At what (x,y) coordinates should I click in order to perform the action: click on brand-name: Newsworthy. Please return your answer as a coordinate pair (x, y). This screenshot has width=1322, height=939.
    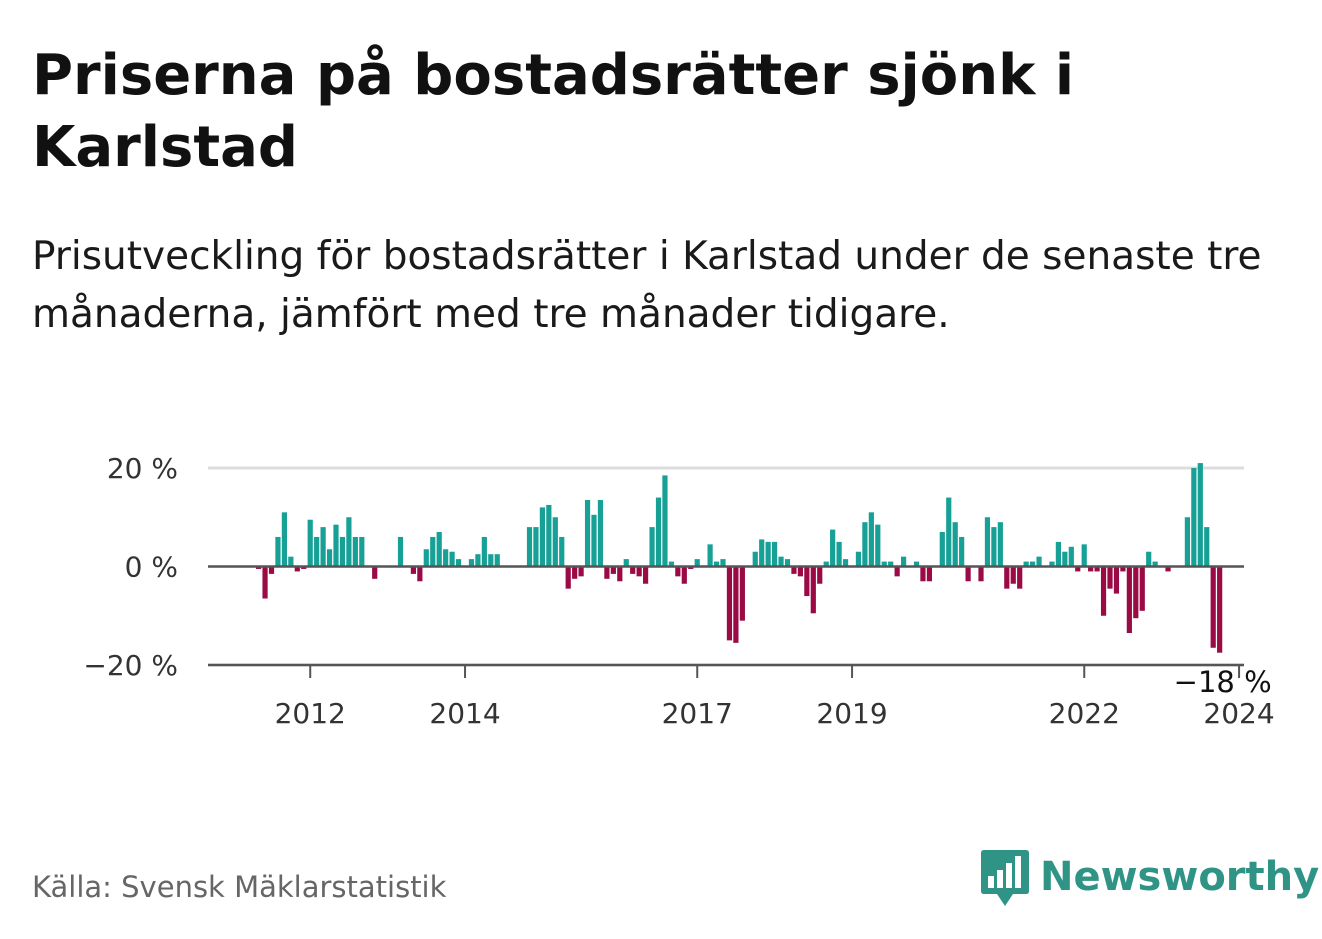
    Looking at the image, I should click on (1180, 877).